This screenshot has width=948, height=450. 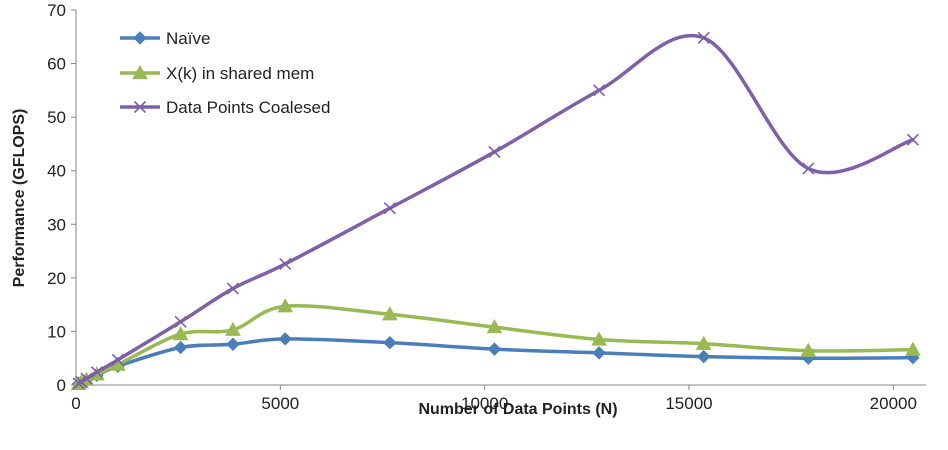 I want to click on x-tick-label: 0, so click(x=75, y=403).